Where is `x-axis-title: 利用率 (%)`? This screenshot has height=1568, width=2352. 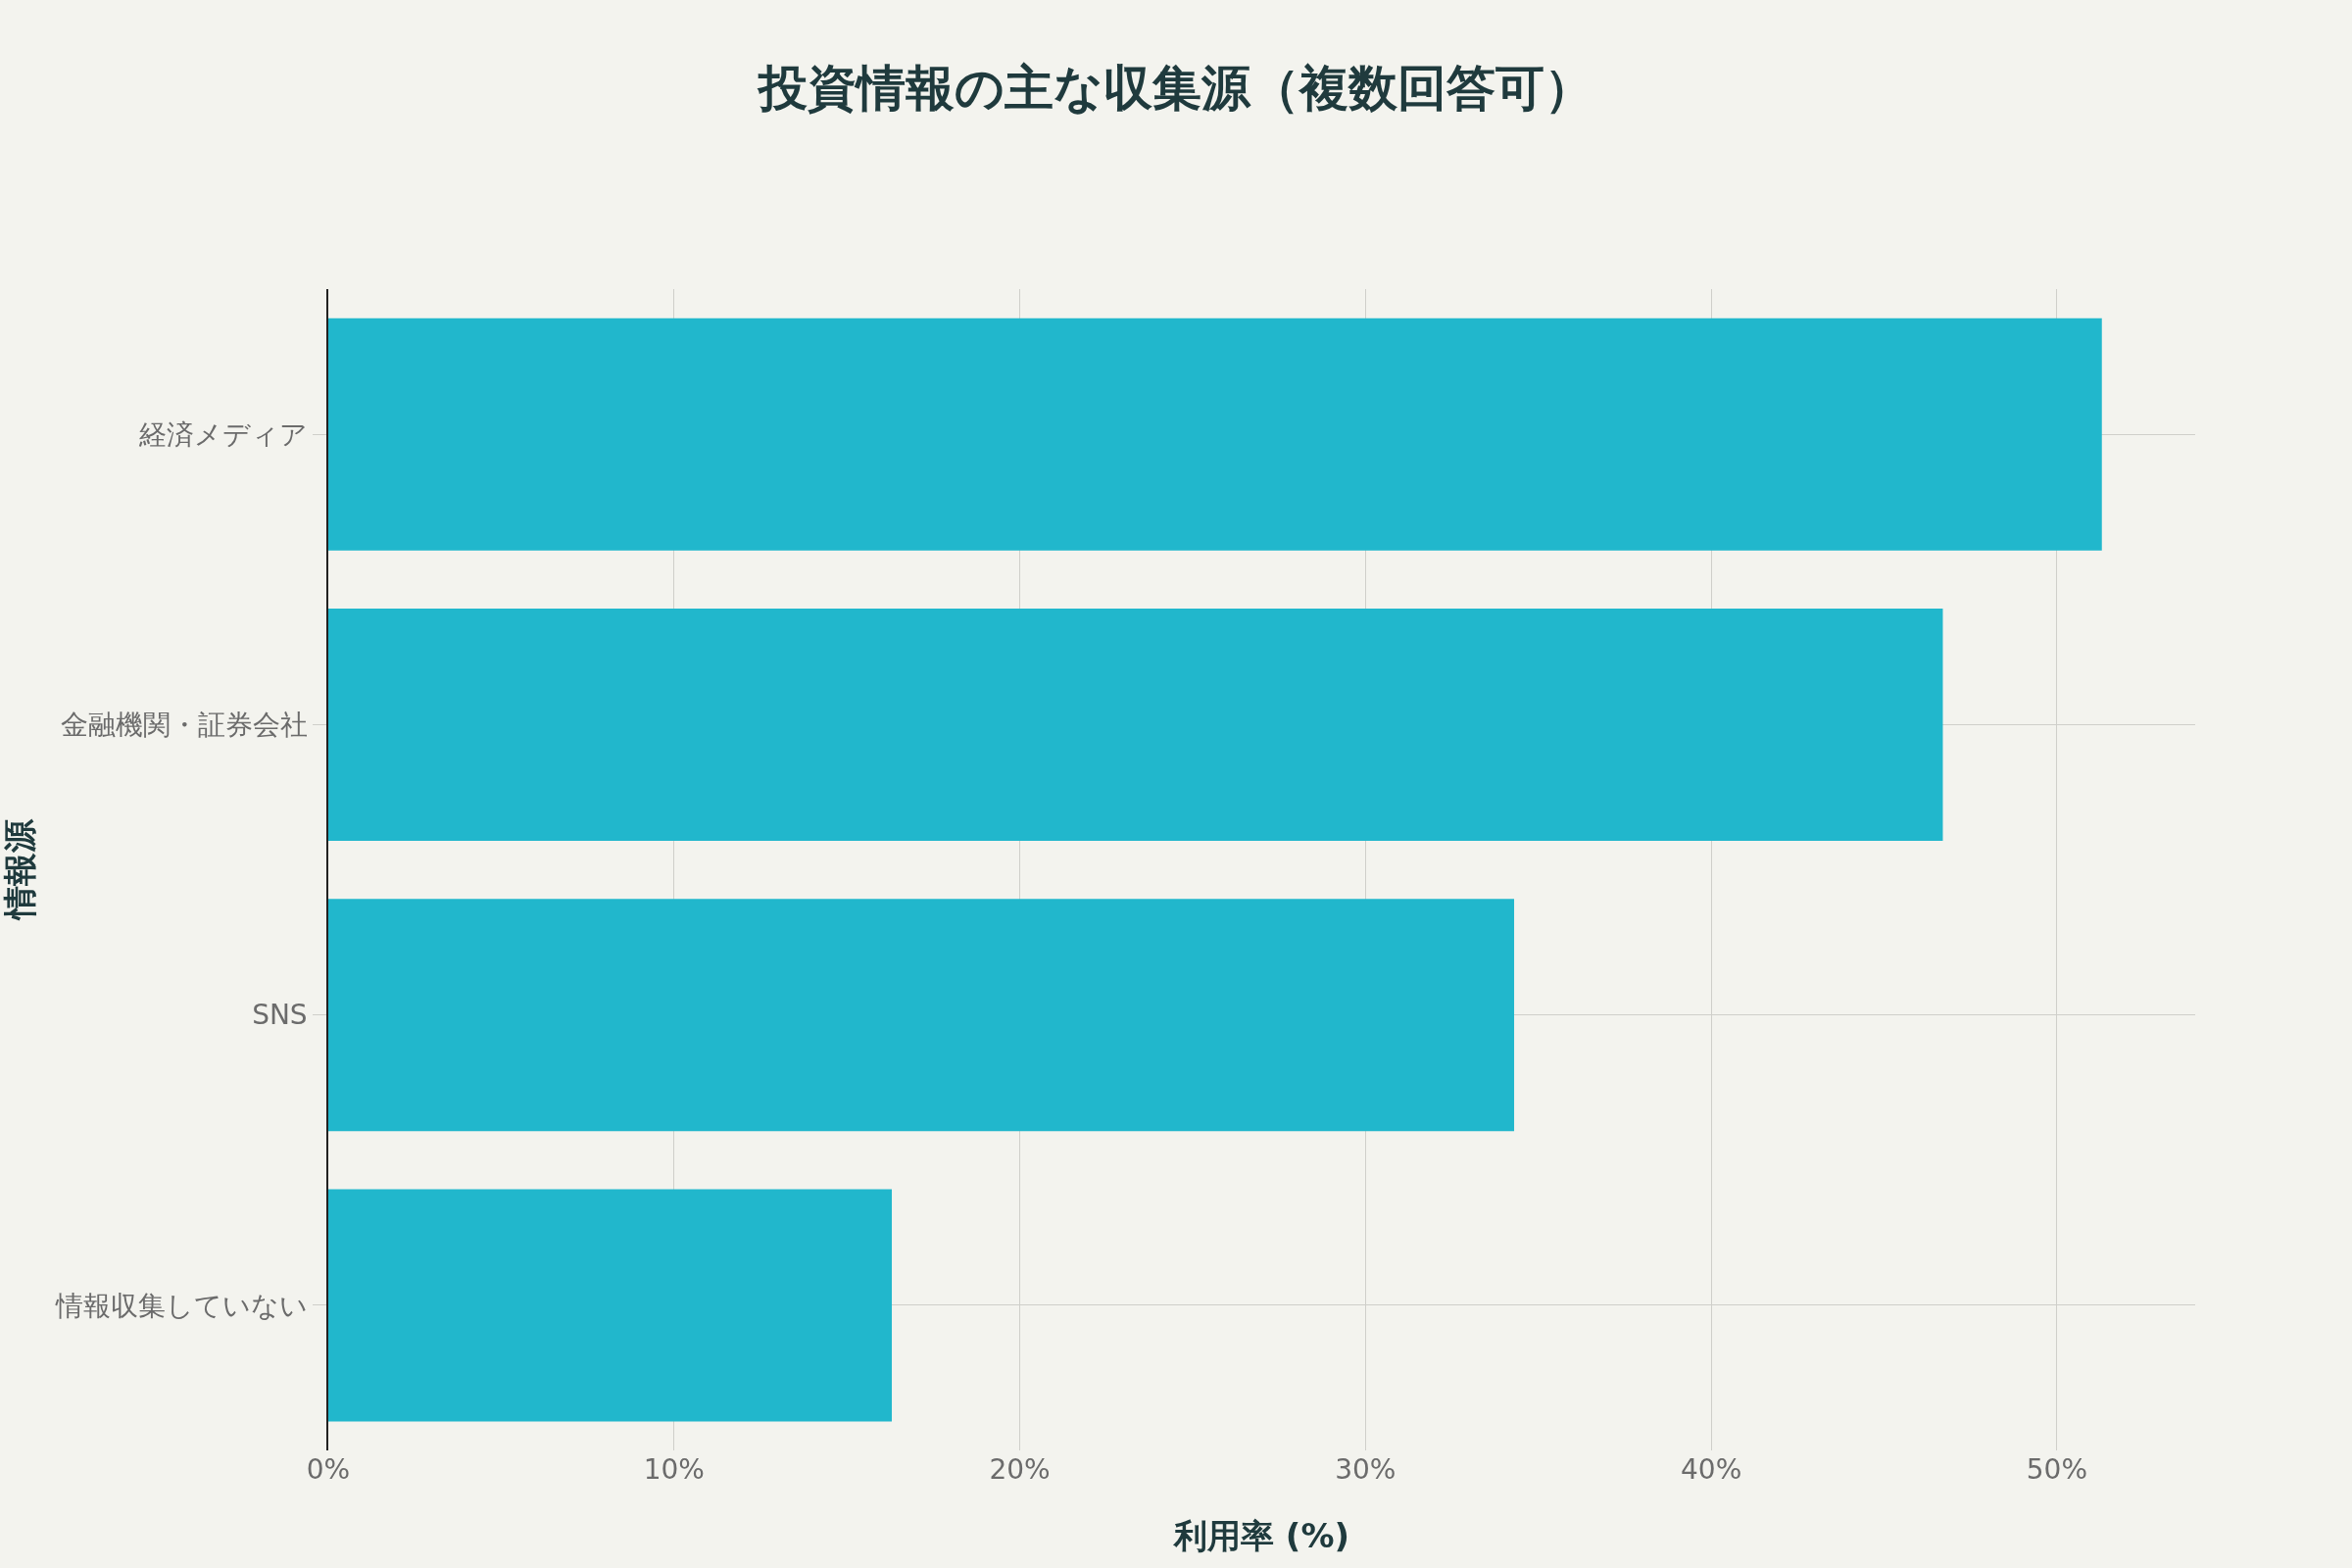
x-axis-title: 利用率 (%) is located at coordinates (1260, 1536).